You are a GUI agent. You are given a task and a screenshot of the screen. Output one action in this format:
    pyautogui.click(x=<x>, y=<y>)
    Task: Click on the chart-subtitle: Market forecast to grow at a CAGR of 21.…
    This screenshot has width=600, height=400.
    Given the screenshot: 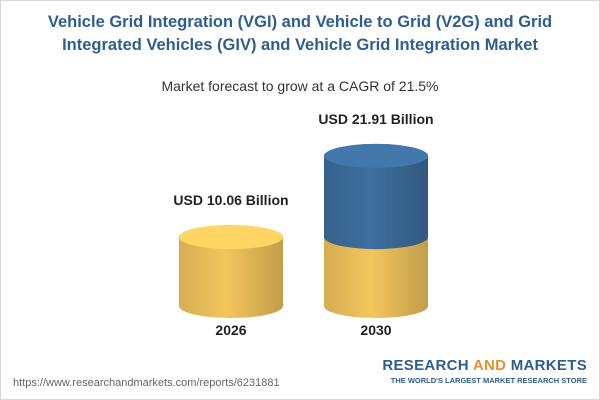 What is the action you would take?
    pyautogui.click(x=300, y=86)
    